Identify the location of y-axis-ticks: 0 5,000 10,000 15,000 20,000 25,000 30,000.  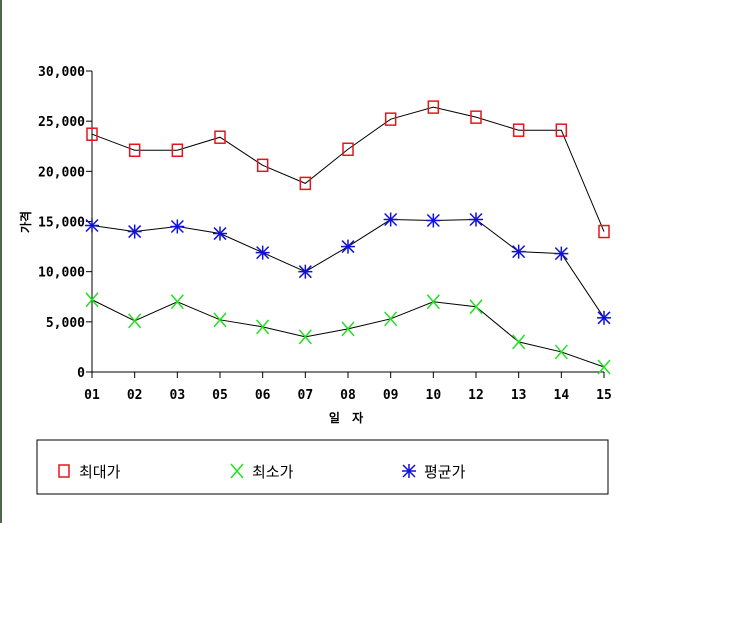
(65, 223).